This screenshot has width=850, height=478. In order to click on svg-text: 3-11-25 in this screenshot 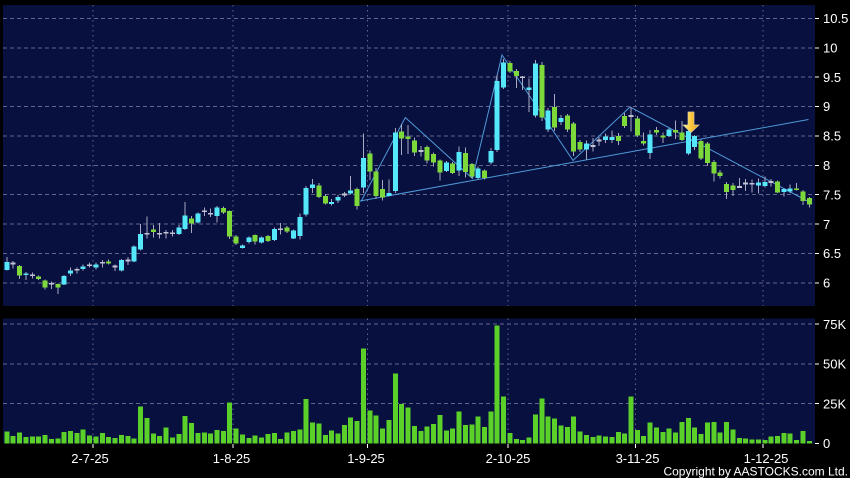, I will do `click(638, 458)`.